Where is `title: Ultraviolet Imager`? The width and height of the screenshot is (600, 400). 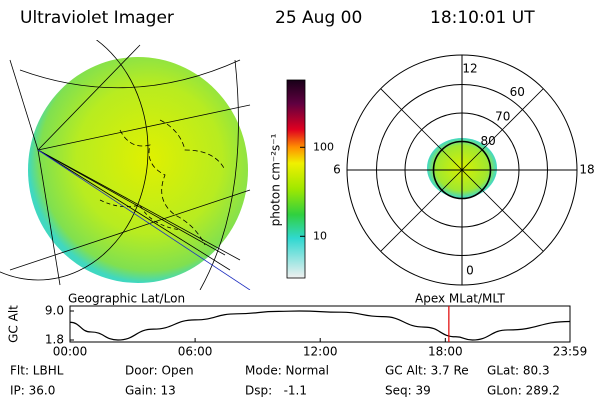 title: Ultraviolet Imager is located at coordinates (97, 18).